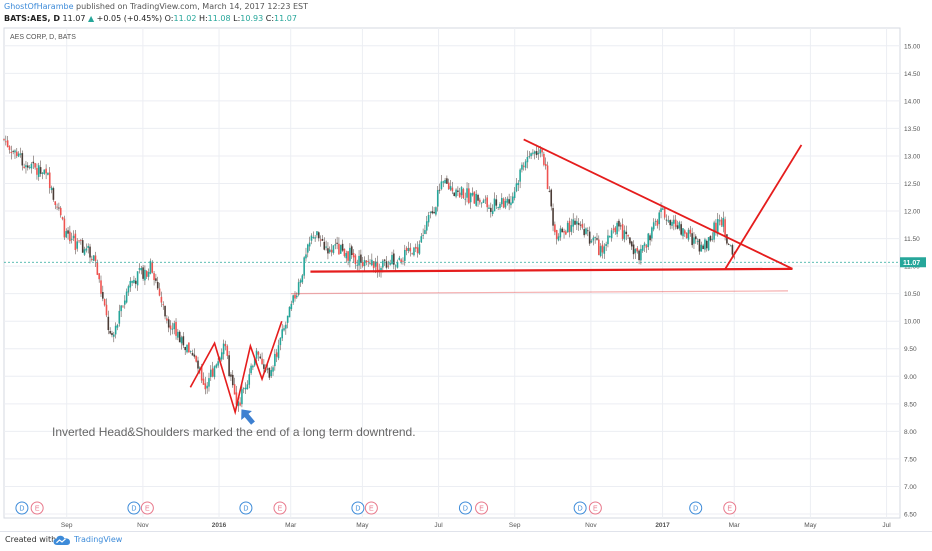 The height and width of the screenshot is (551, 932). What do you see at coordinates (658, 204) in the screenshot?
I see `triangle-resistance-line` at bounding box center [658, 204].